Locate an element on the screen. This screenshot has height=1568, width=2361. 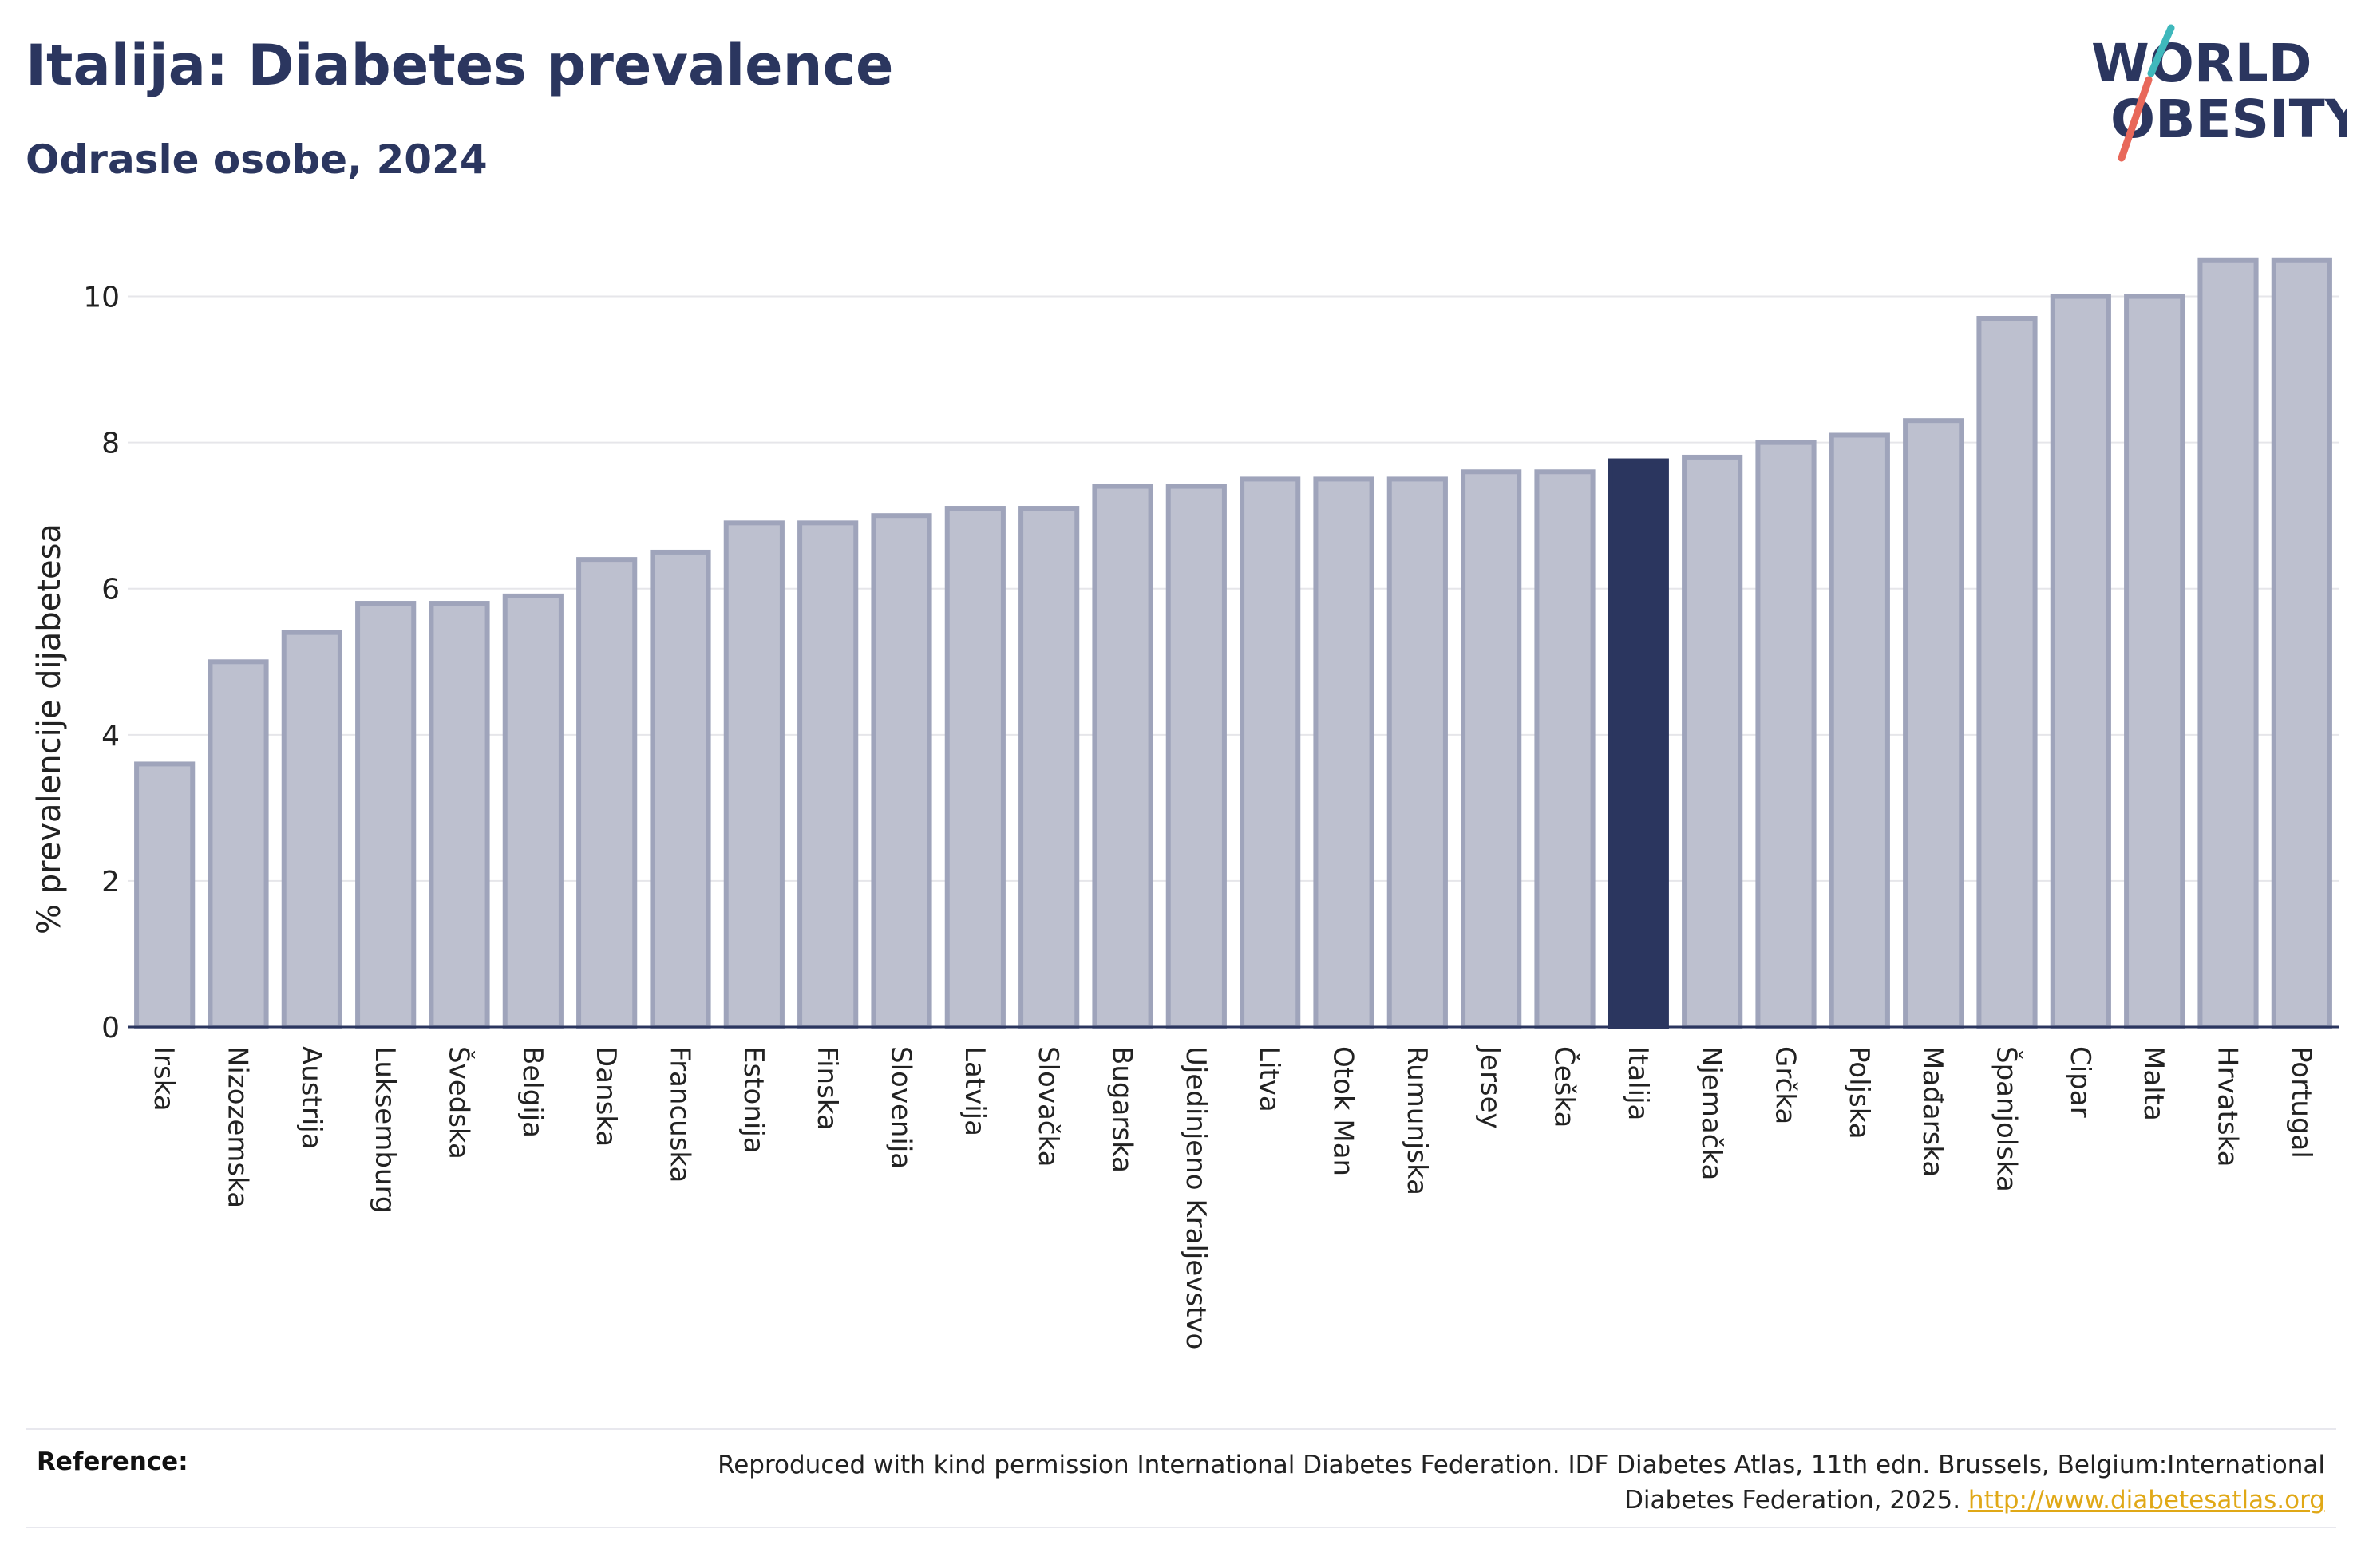
bar-nizozemska is located at coordinates (238, 844).